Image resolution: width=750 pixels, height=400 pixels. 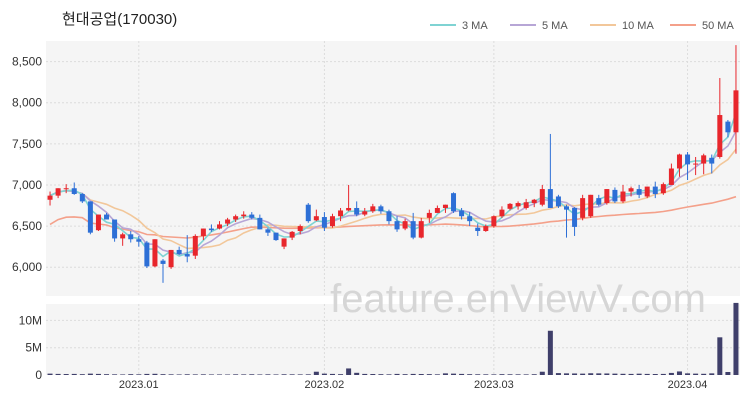 What do you see at coordinates (33, 348) in the screenshot?
I see `volume-tick-label: 5M` at bounding box center [33, 348].